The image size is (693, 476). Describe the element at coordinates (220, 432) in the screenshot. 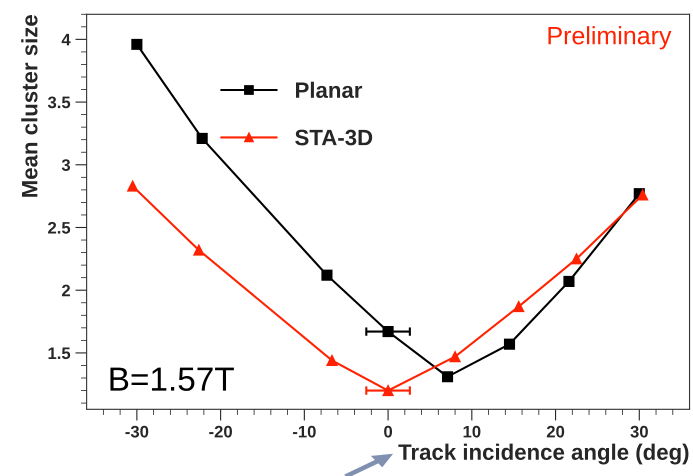

I see `x-tick-label: -20` at that location.